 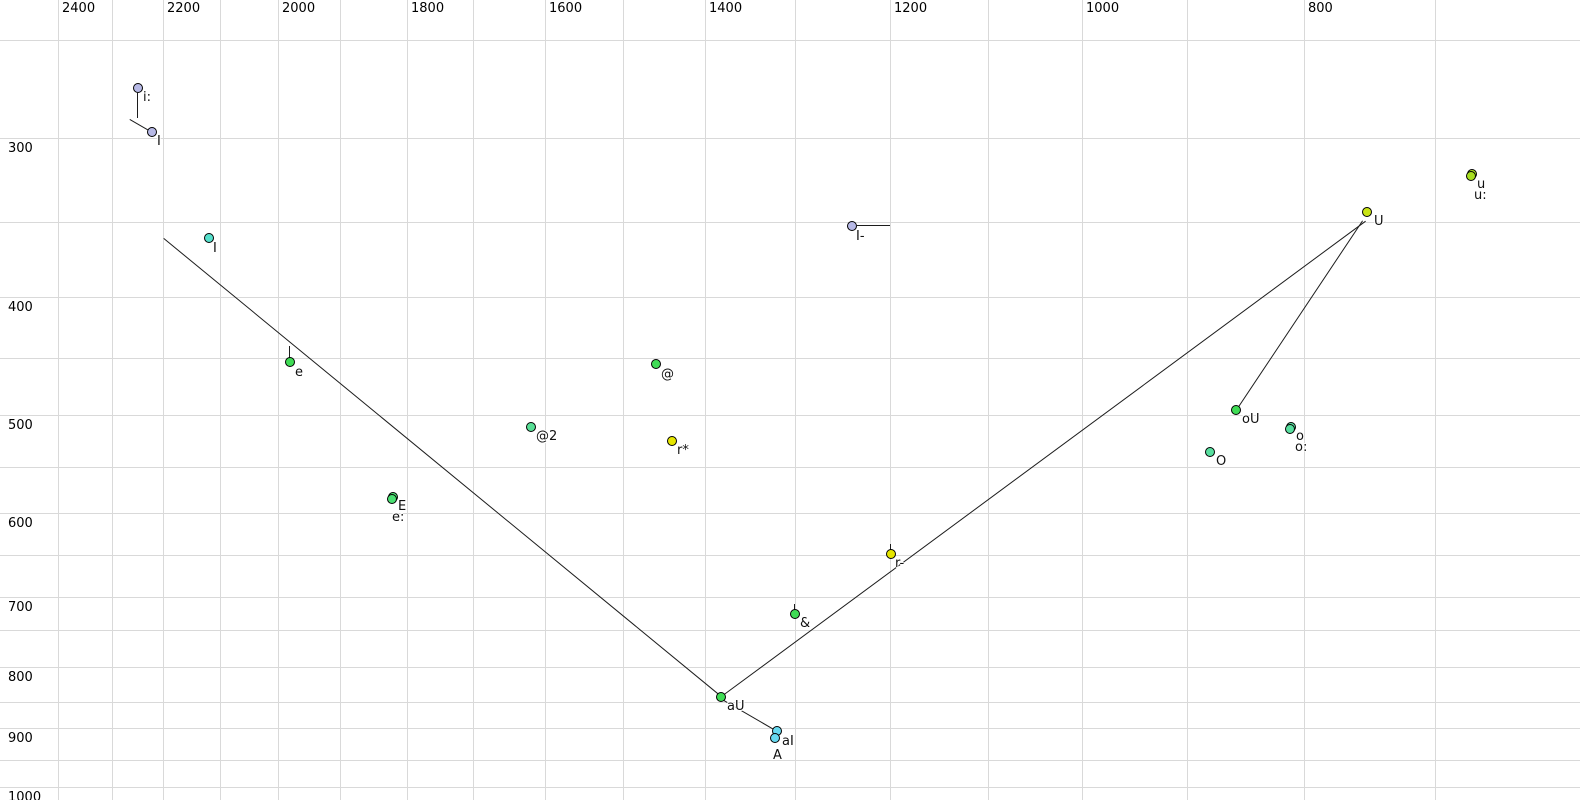 What do you see at coordinates (667, 374) in the screenshot?
I see `vowel-point-label-@: @` at bounding box center [667, 374].